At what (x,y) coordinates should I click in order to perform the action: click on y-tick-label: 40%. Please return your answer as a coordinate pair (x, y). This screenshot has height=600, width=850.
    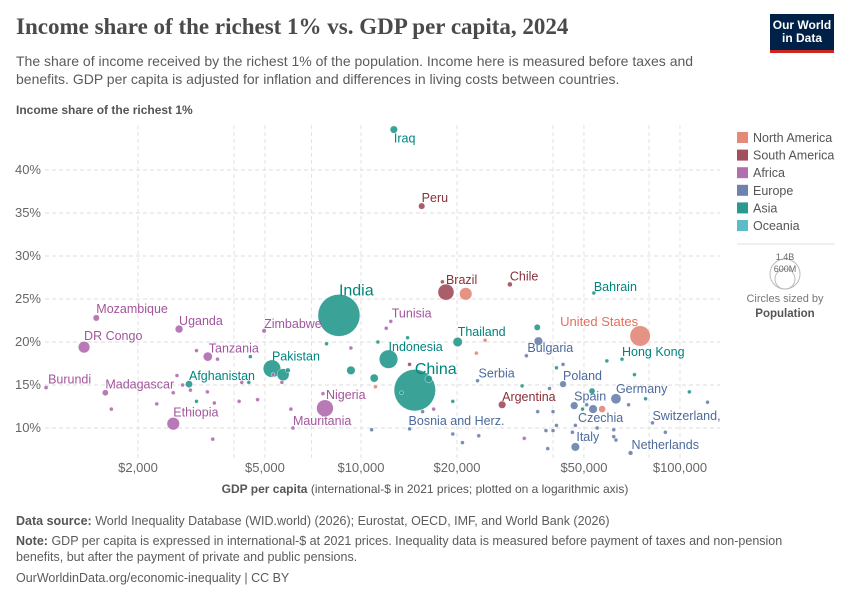
    Looking at the image, I should click on (28, 169).